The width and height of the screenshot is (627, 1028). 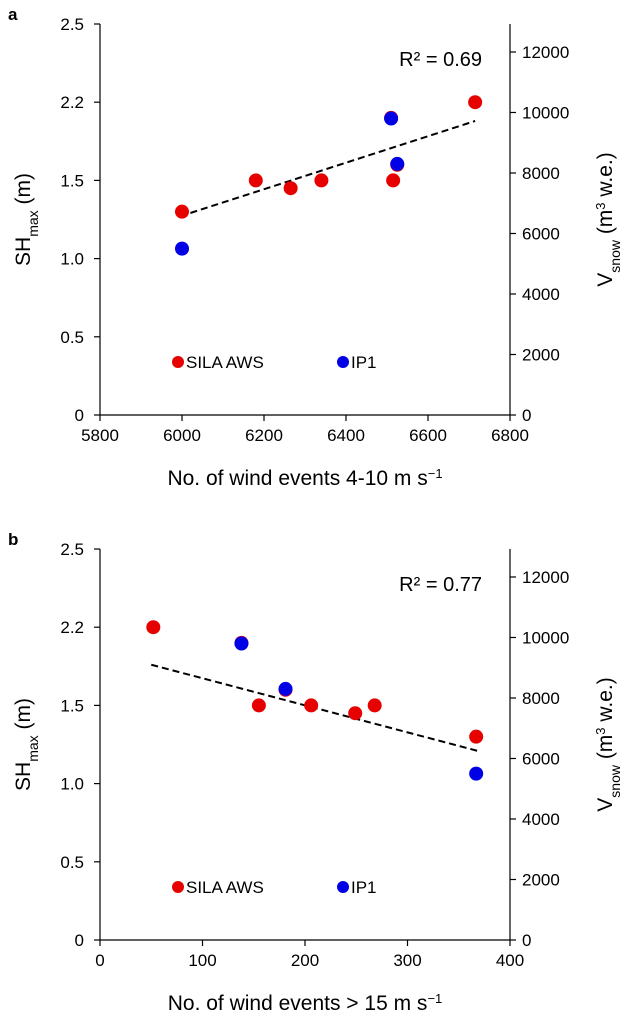 What do you see at coordinates (13, 14) in the screenshot?
I see `panel-letter: a` at bounding box center [13, 14].